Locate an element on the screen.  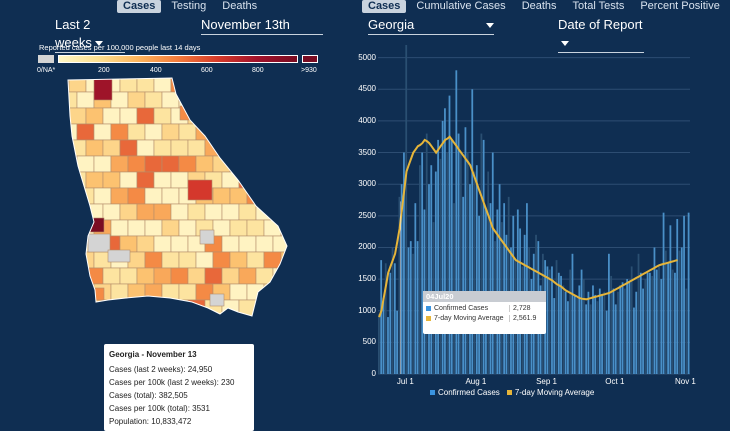
tab-cases: Cases is located at coordinates (384, 6).